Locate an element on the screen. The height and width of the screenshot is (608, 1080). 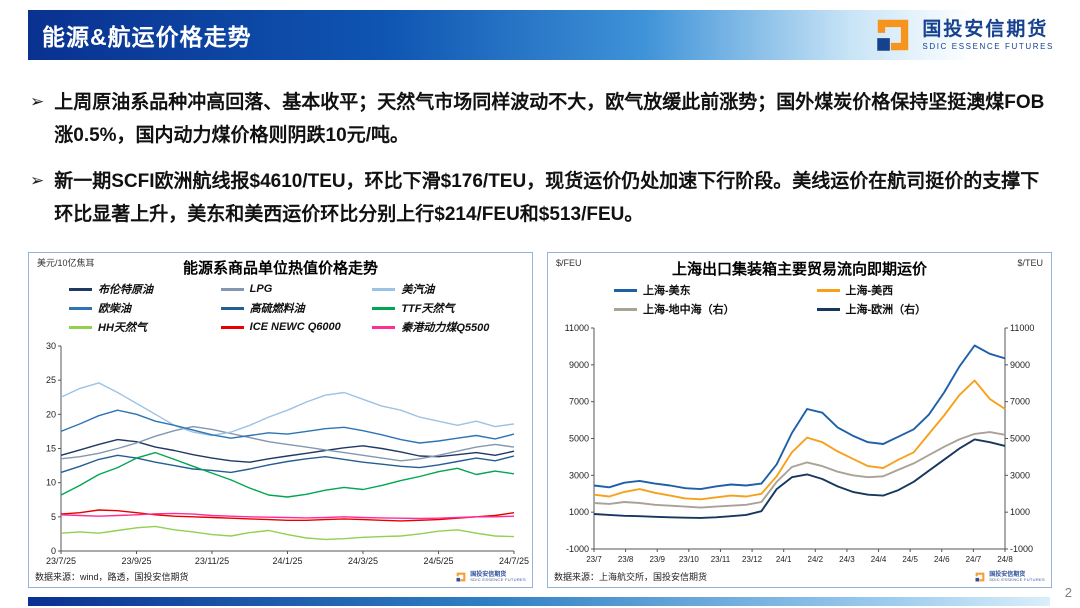
legend-item: LPG is located at coordinates (294, 289).